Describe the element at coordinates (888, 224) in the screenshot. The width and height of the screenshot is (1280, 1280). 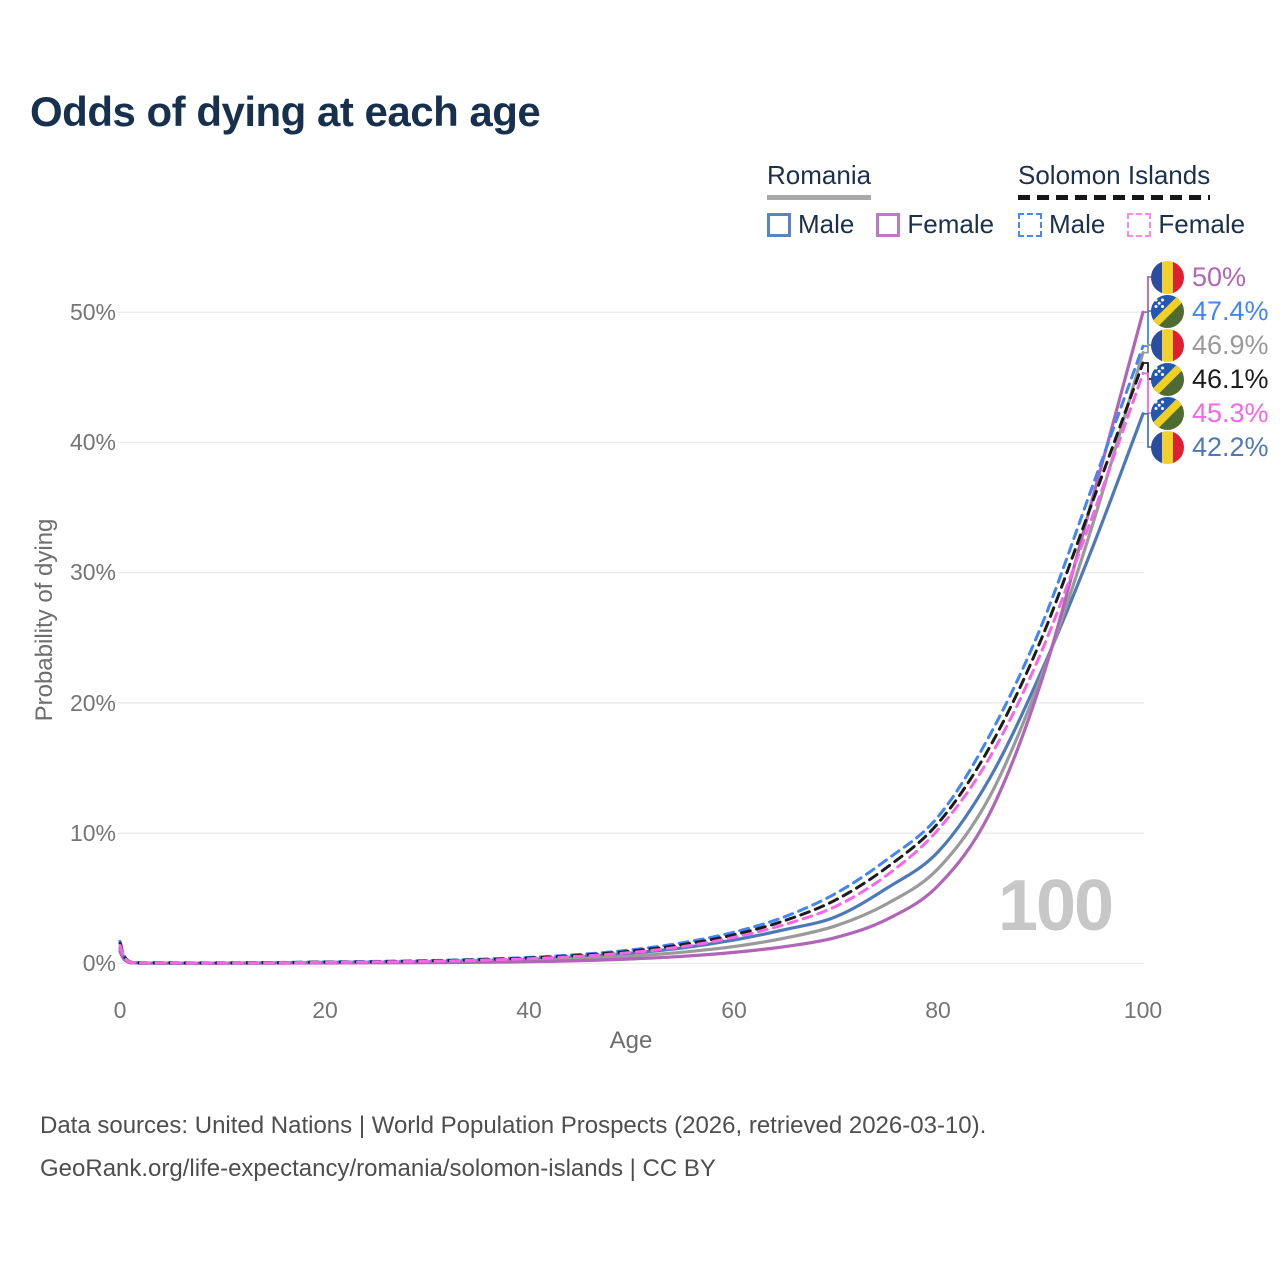
I see `romania-female-swatch-icon` at that location.